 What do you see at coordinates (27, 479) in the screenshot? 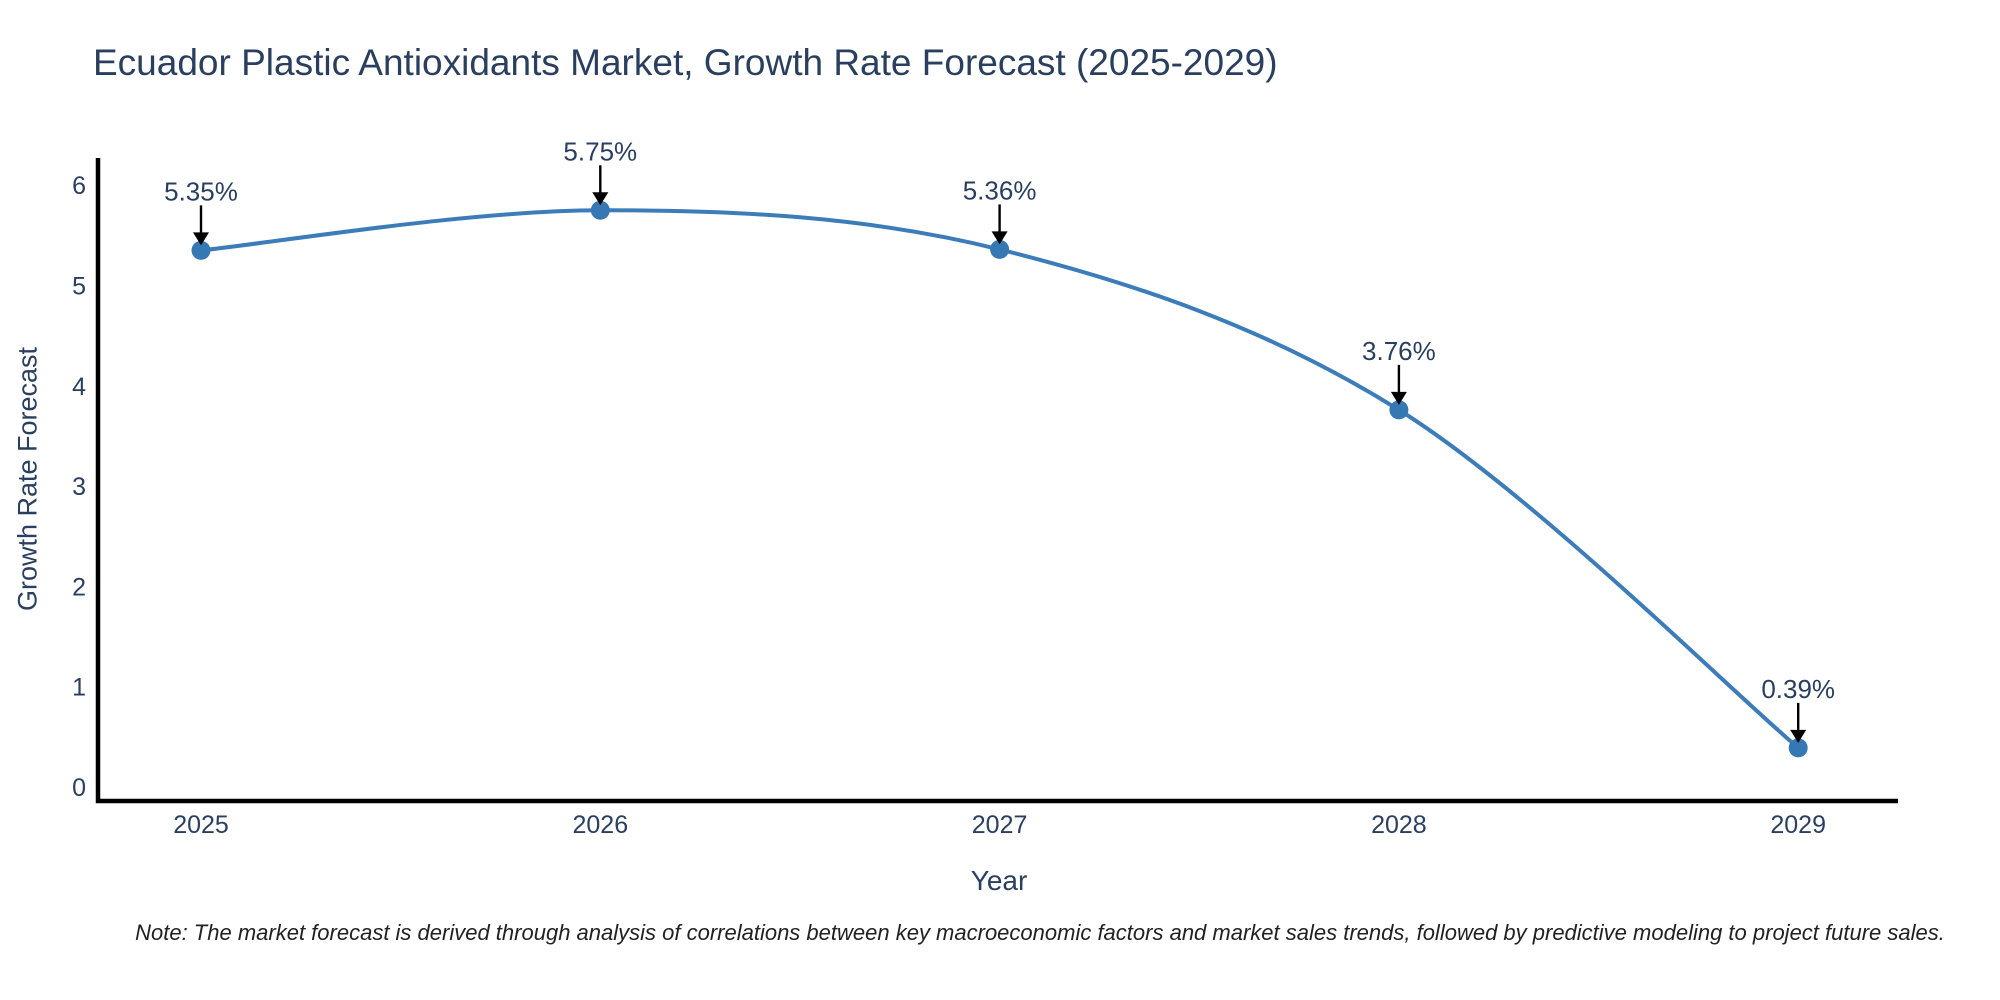
I see `y-axis-title: Growth Rate Forecast` at bounding box center [27, 479].